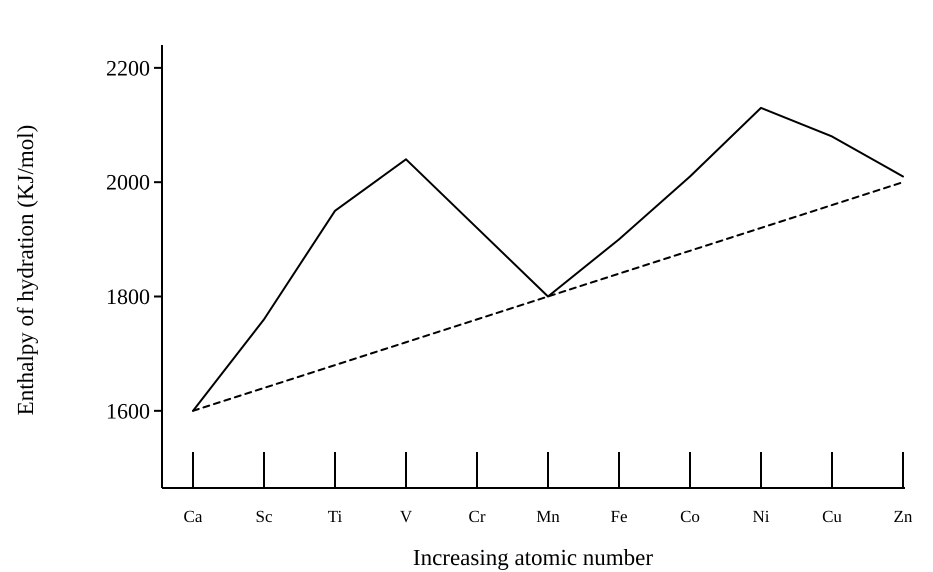 The width and height of the screenshot is (933, 572). What do you see at coordinates (128, 182) in the screenshot?
I see `y-tick-label: 2000` at bounding box center [128, 182].